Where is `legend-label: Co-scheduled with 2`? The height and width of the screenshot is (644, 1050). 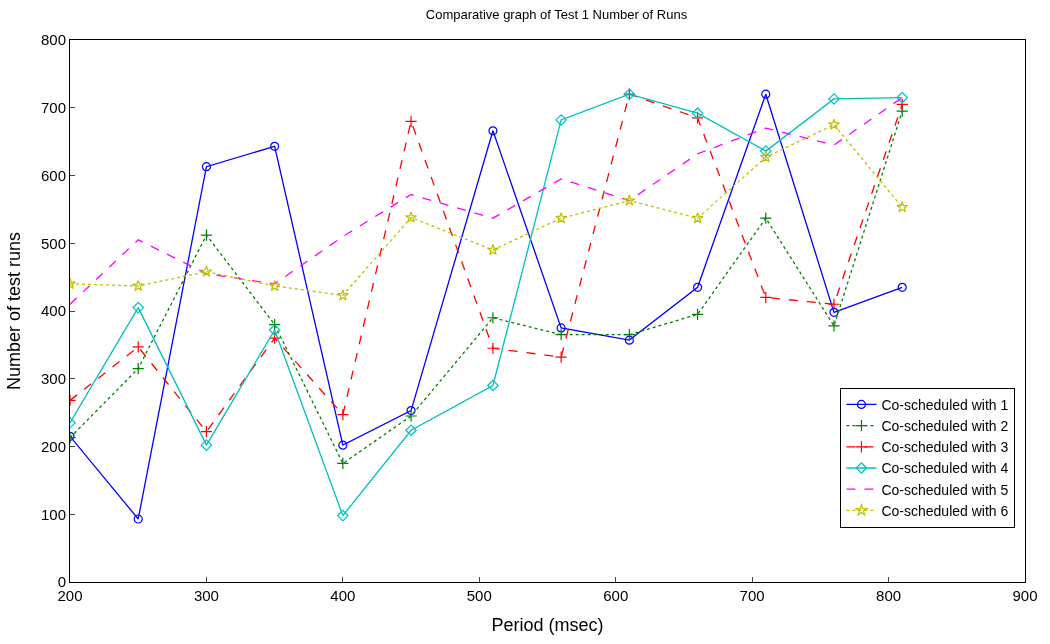 legend-label: Co-scheduled with 2 is located at coordinates (945, 426).